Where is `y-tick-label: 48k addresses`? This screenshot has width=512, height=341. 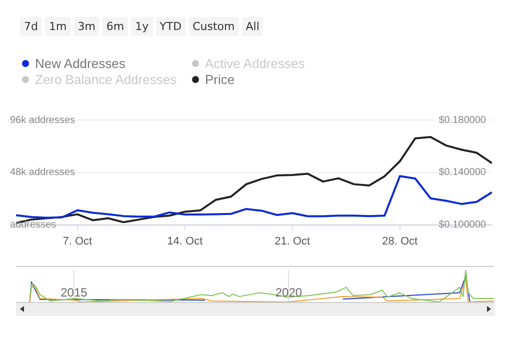
y-tick-label: 48k addresses is located at coordinates (43, 172).